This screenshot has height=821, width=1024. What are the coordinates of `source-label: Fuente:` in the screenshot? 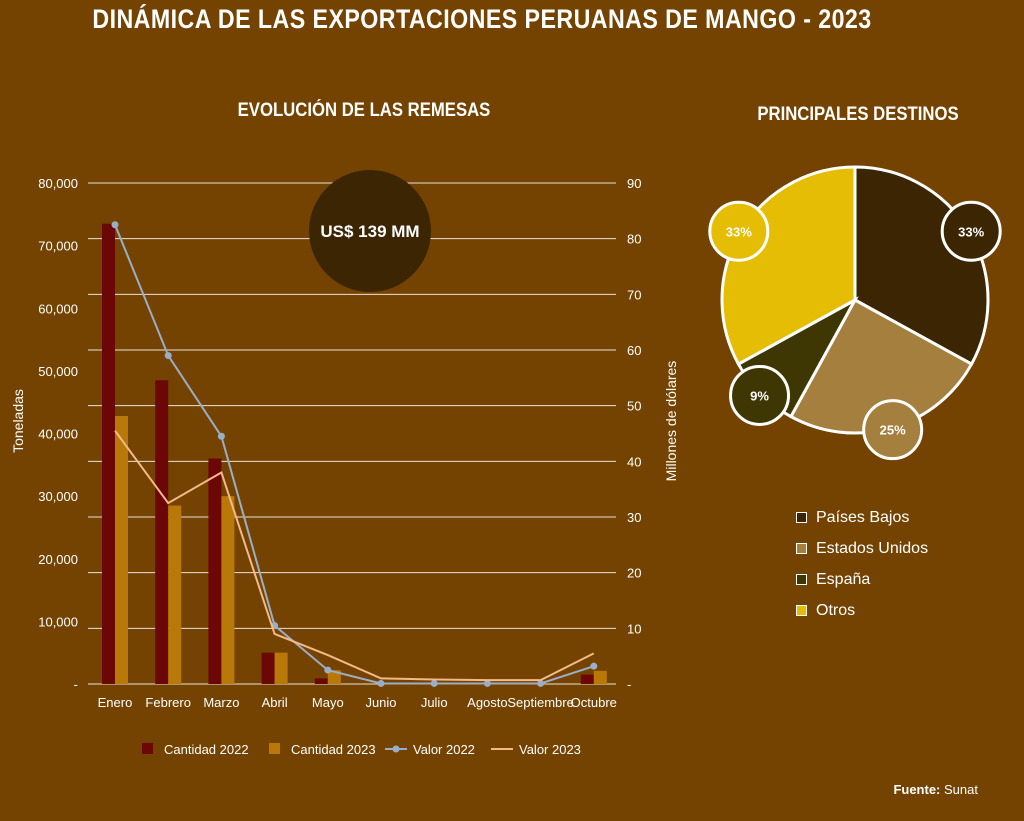 It's located at (917, 789).